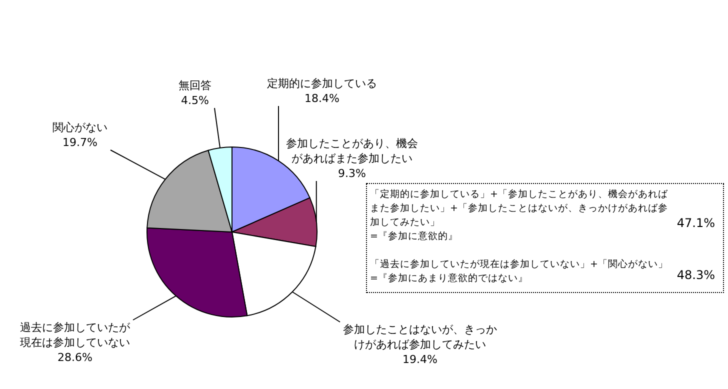  Describe the element at coordinates (322, 83) in the screenshot. I see `slice-label: 定期的に参加している` at that location.